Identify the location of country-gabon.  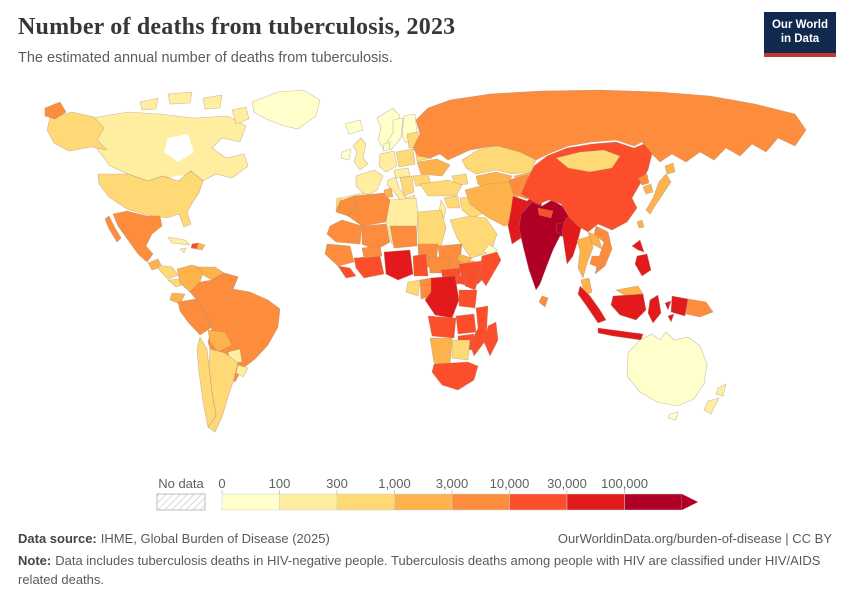
(413, 288).